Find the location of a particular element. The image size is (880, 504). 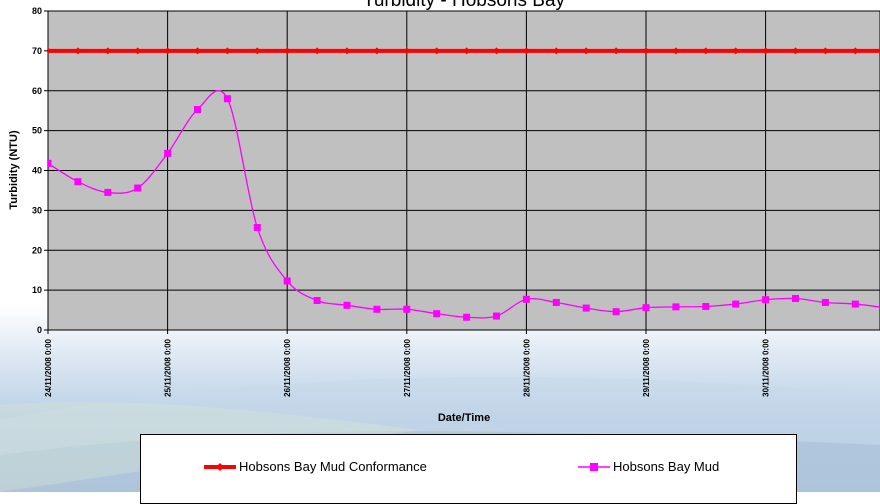

legend-item-conformance: Hobsons Bay Mud Conformance is located at coordinates (315, 466).